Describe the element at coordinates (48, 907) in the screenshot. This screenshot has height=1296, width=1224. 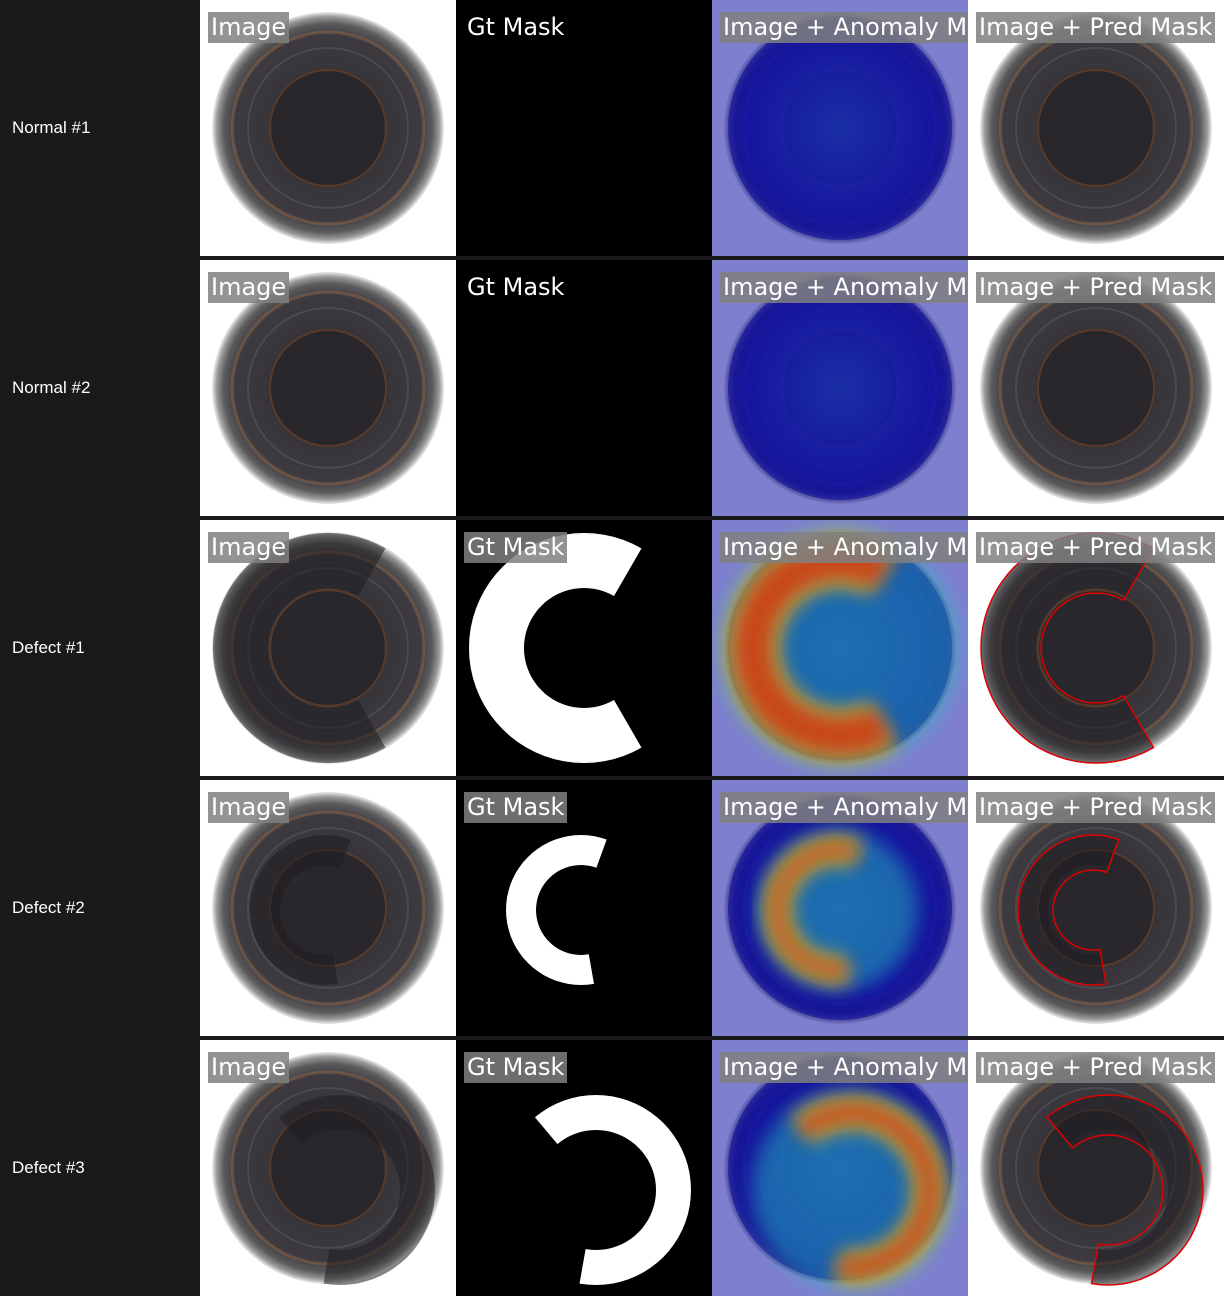
I see `row-label: Defect #2` at that location.